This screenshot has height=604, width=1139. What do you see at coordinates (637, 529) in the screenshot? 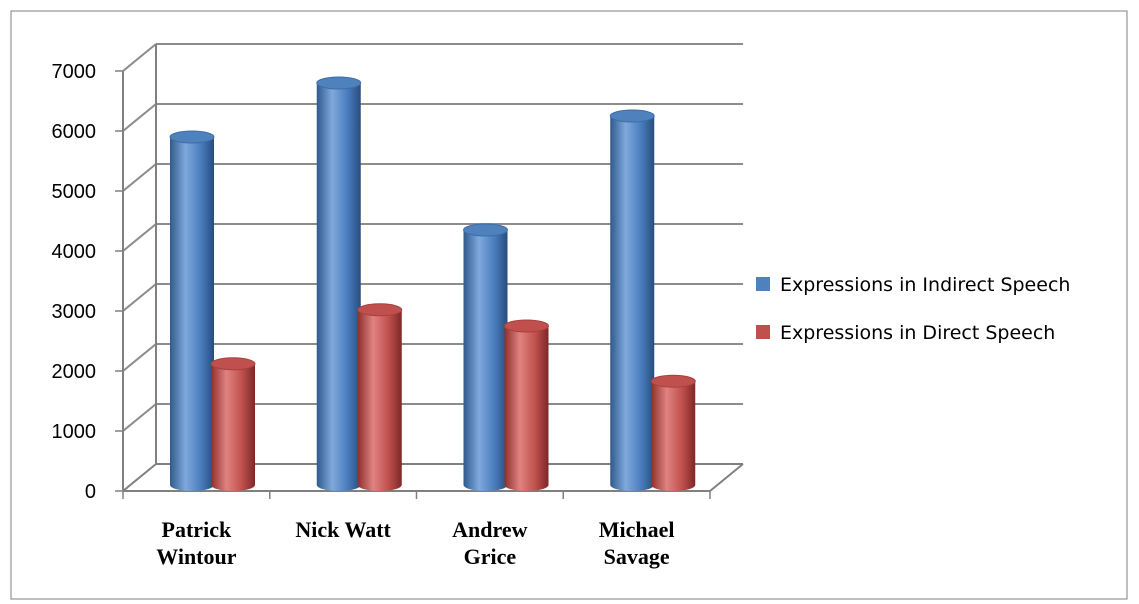
I see `category-label-line: Michael` at bounding box center [637, 529].